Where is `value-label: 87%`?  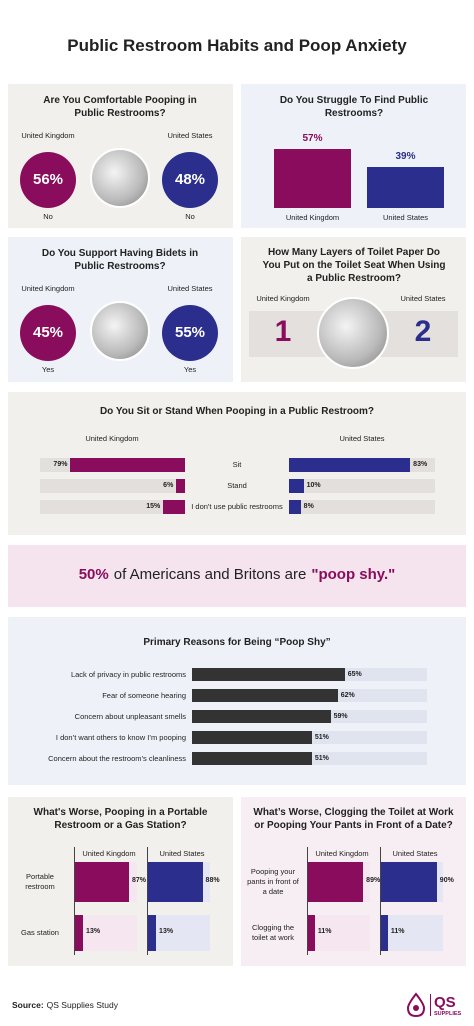 value-label: 87% is located at coordinates (138, 880).